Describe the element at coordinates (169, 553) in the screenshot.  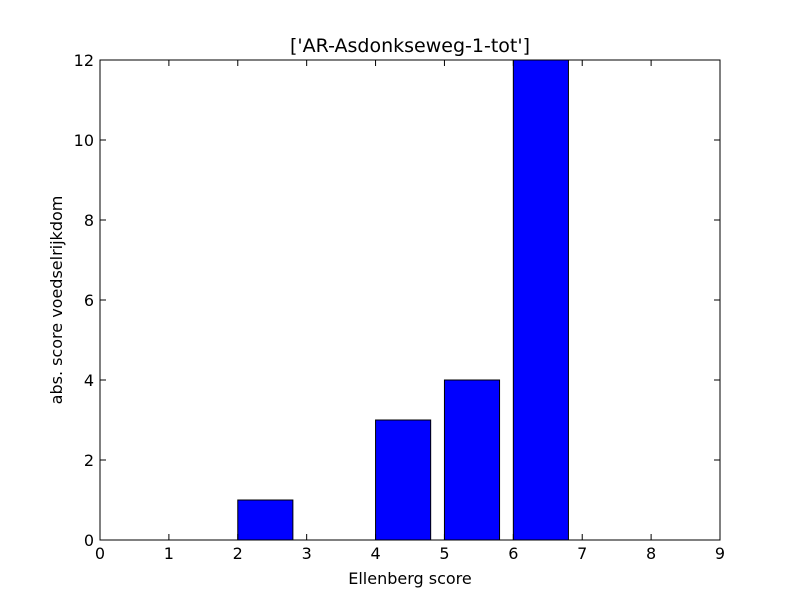
I see `x-tick-label: 1` at that location.